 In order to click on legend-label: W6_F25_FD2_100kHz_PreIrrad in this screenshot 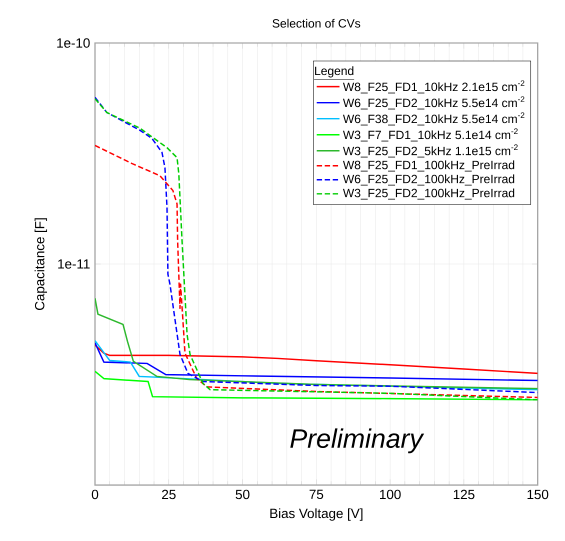, I will do `click(428, 180)`.